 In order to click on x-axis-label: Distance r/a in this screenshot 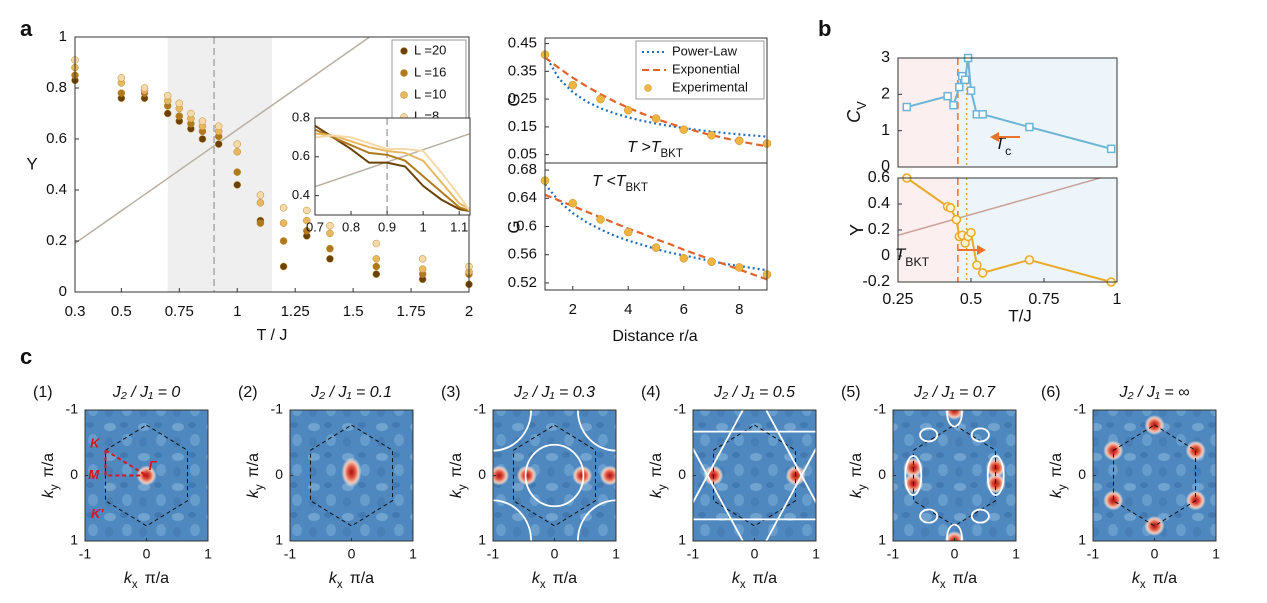, I will do `click(654, 336)`.